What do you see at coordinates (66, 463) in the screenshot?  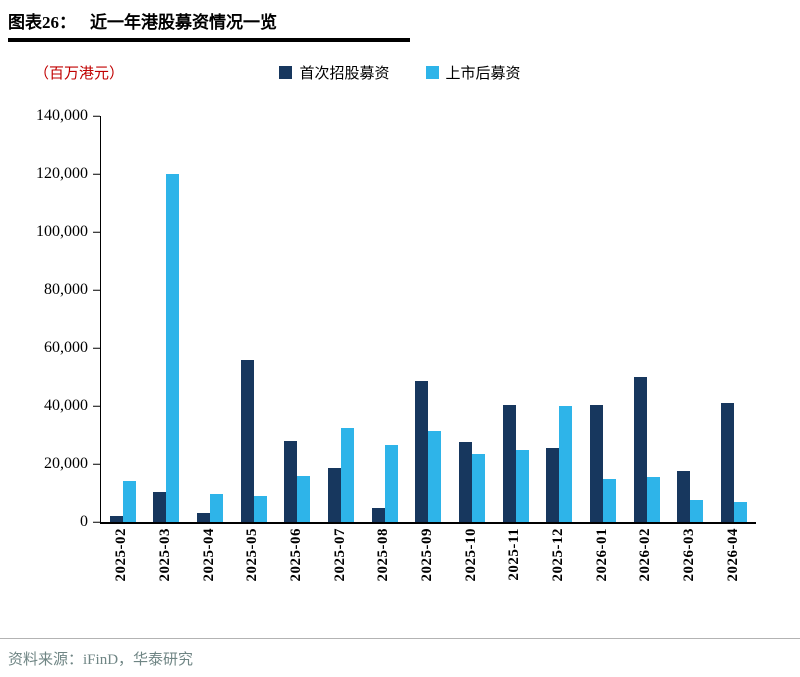 I see `y-tick-label: 20,000` at bounding box center [66, 463].